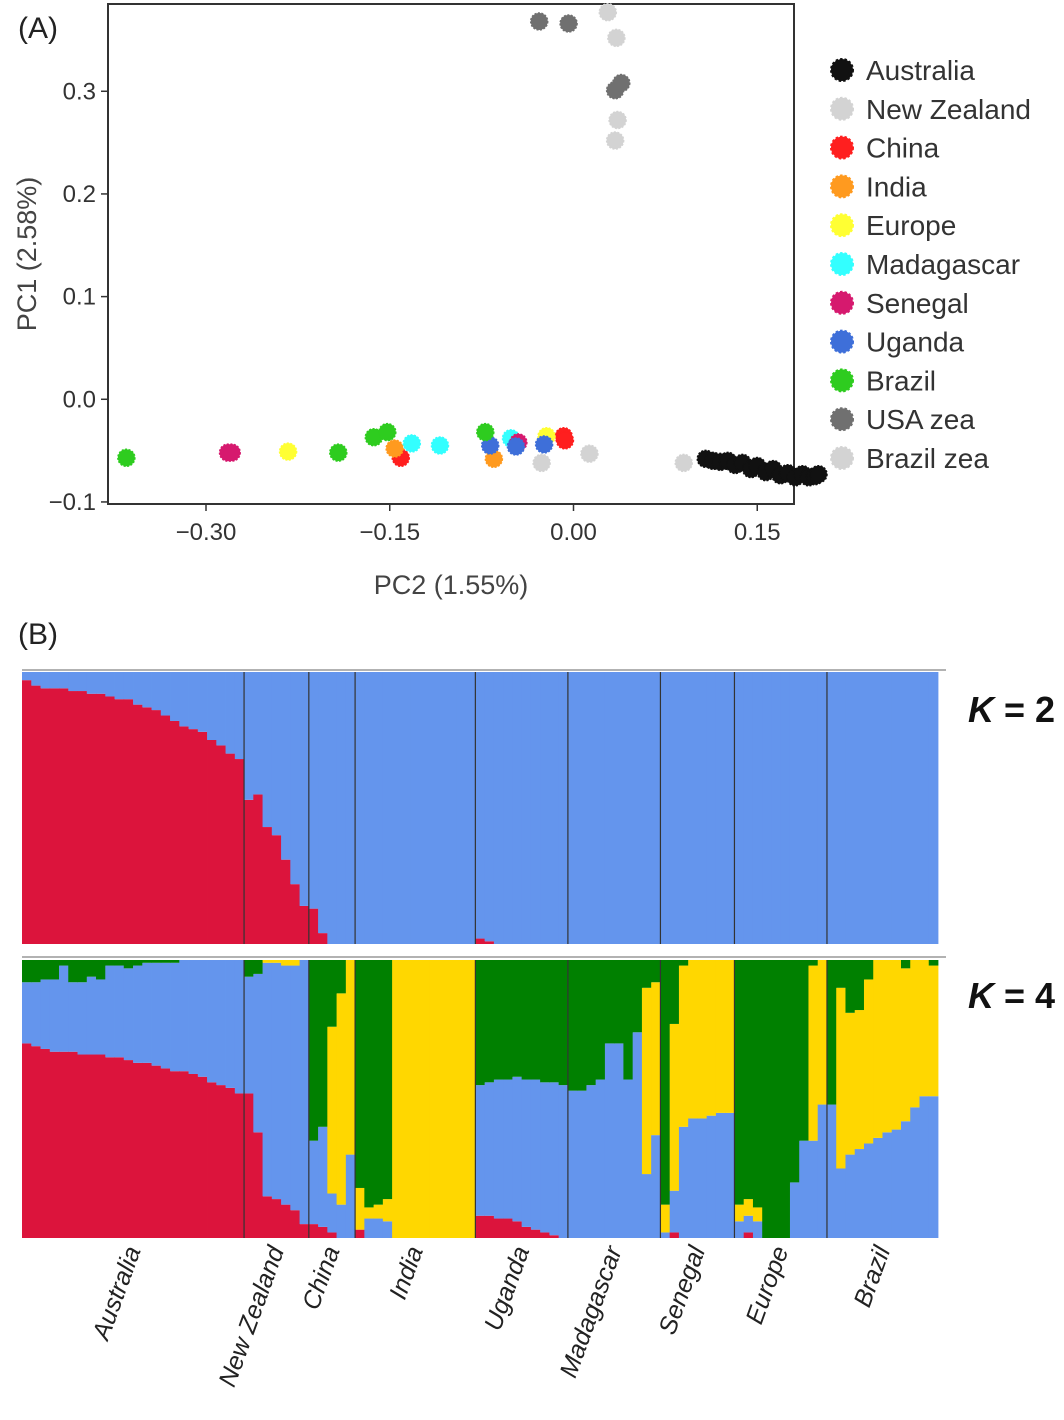  What do you see at coordinates (565, 440) in the screenshot?
I see `point-china` at bounding box center [565, 440].